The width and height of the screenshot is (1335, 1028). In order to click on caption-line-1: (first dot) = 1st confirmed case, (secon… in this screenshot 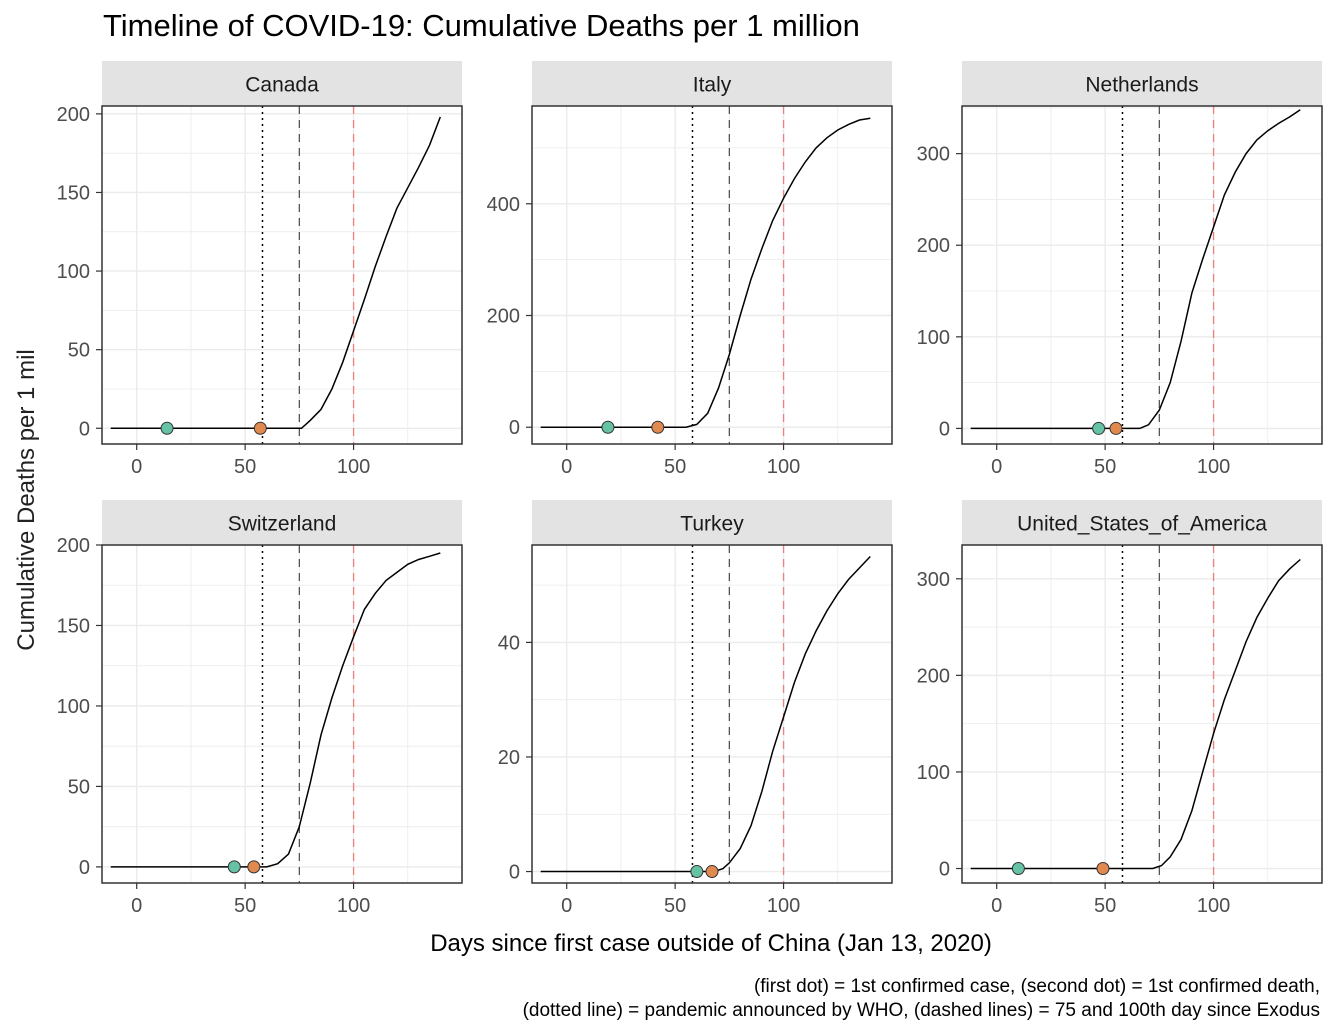, I will do `click(1037, 986)`.